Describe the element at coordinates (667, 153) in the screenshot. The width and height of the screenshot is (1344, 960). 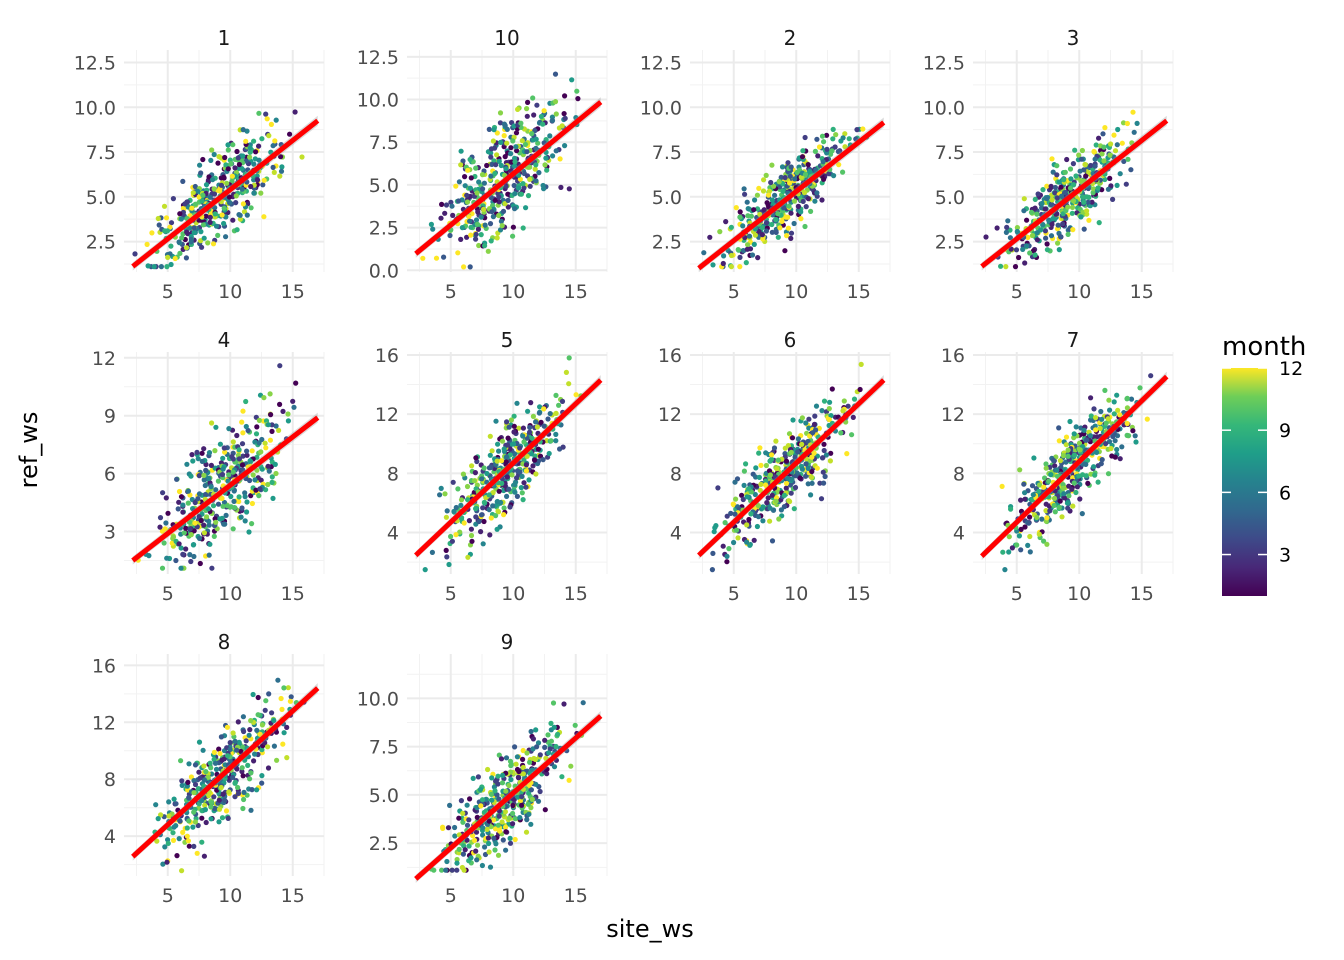
I see `y-tick-label: 7.5` at that location.